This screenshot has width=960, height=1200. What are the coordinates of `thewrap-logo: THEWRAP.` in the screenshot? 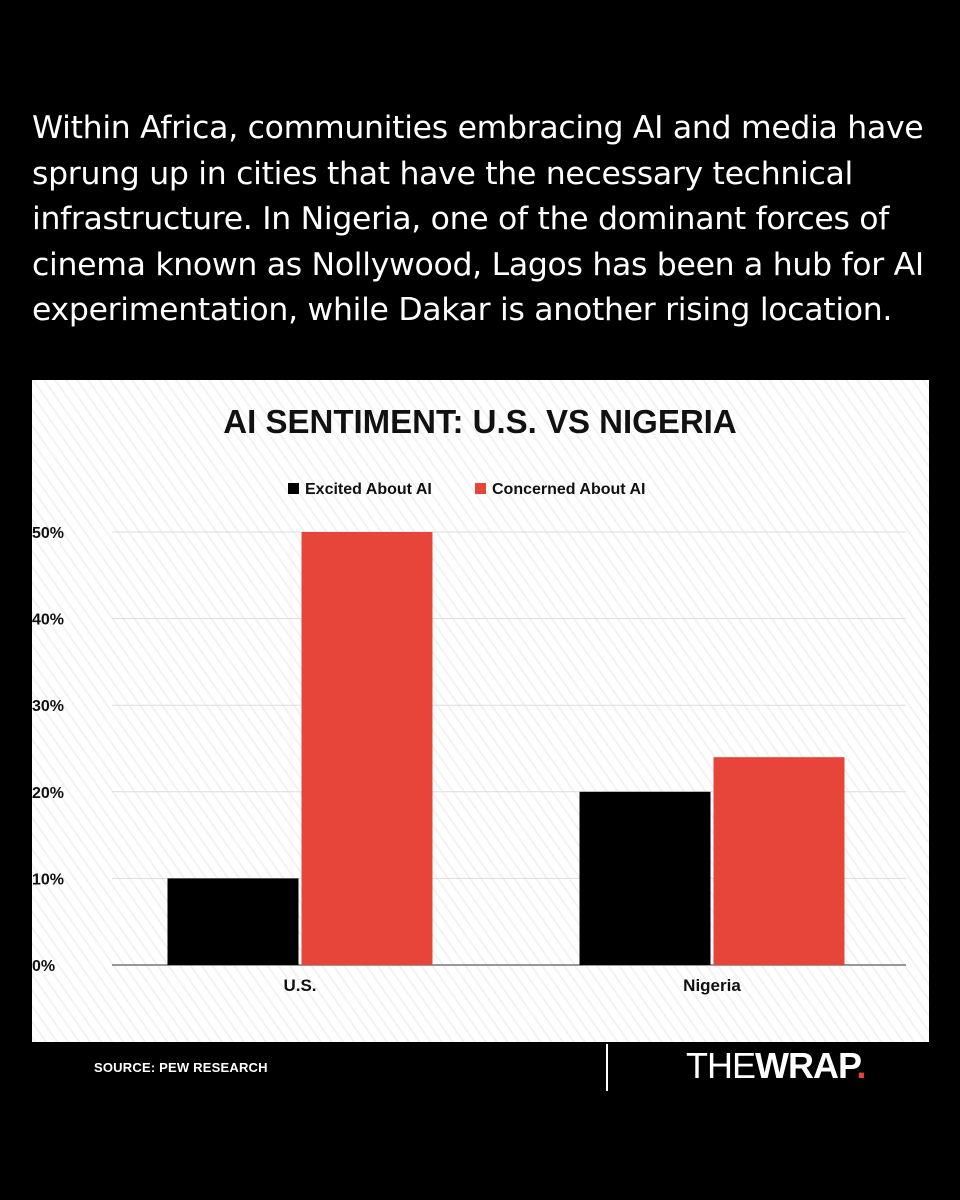 It's located at (776, 1065).